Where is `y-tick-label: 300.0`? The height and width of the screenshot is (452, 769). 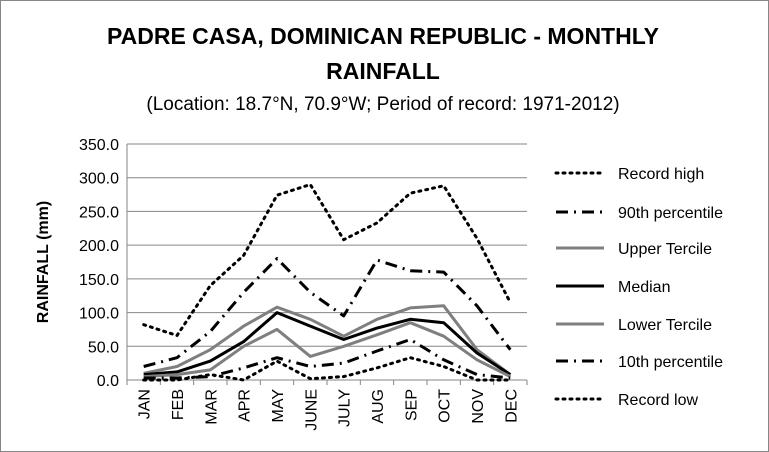
y-tick-label: 300.0 is located at coordinates (99, 179).